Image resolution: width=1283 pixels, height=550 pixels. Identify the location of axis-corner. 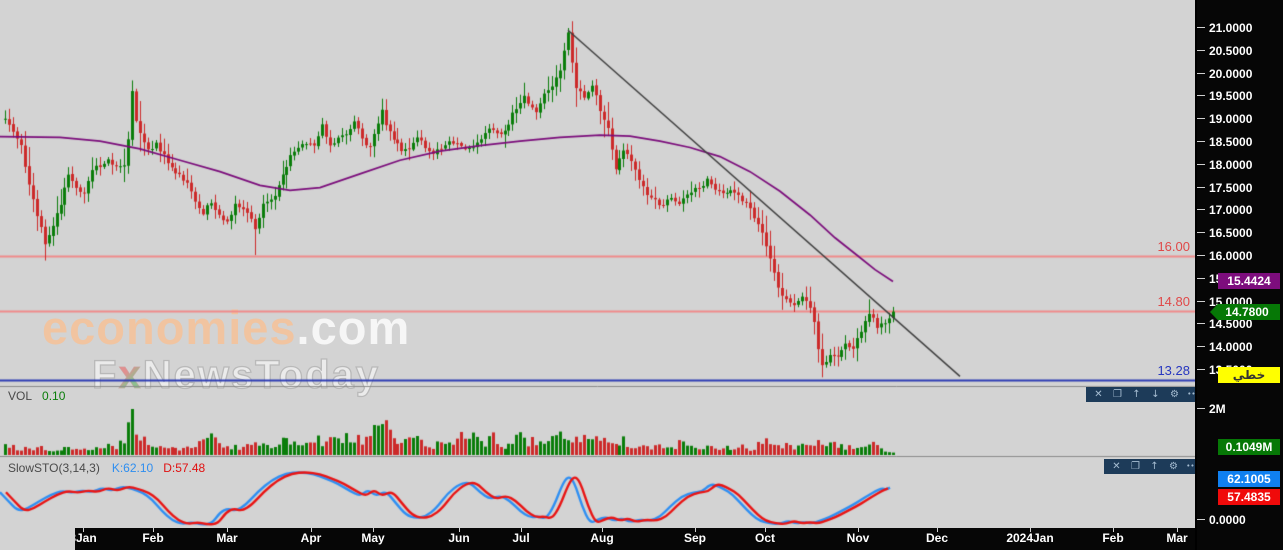
(37, 539).